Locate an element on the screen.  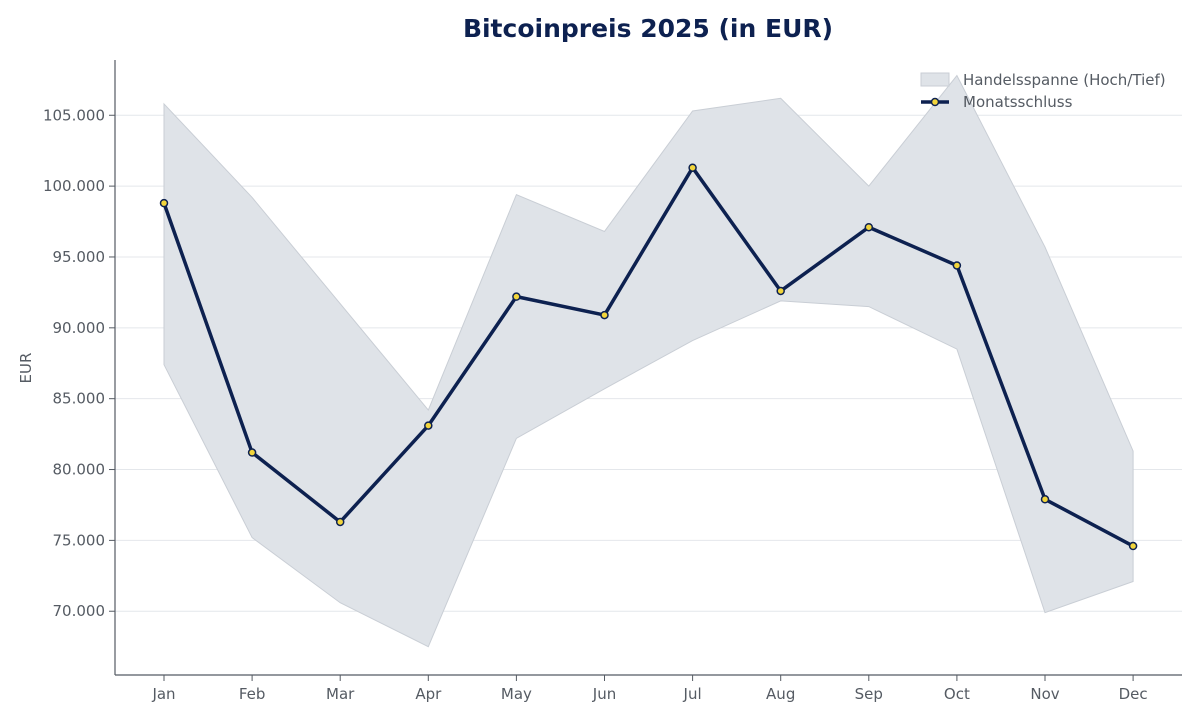
x-tick-label-sep: Sep is located at coordinates (869, 694).